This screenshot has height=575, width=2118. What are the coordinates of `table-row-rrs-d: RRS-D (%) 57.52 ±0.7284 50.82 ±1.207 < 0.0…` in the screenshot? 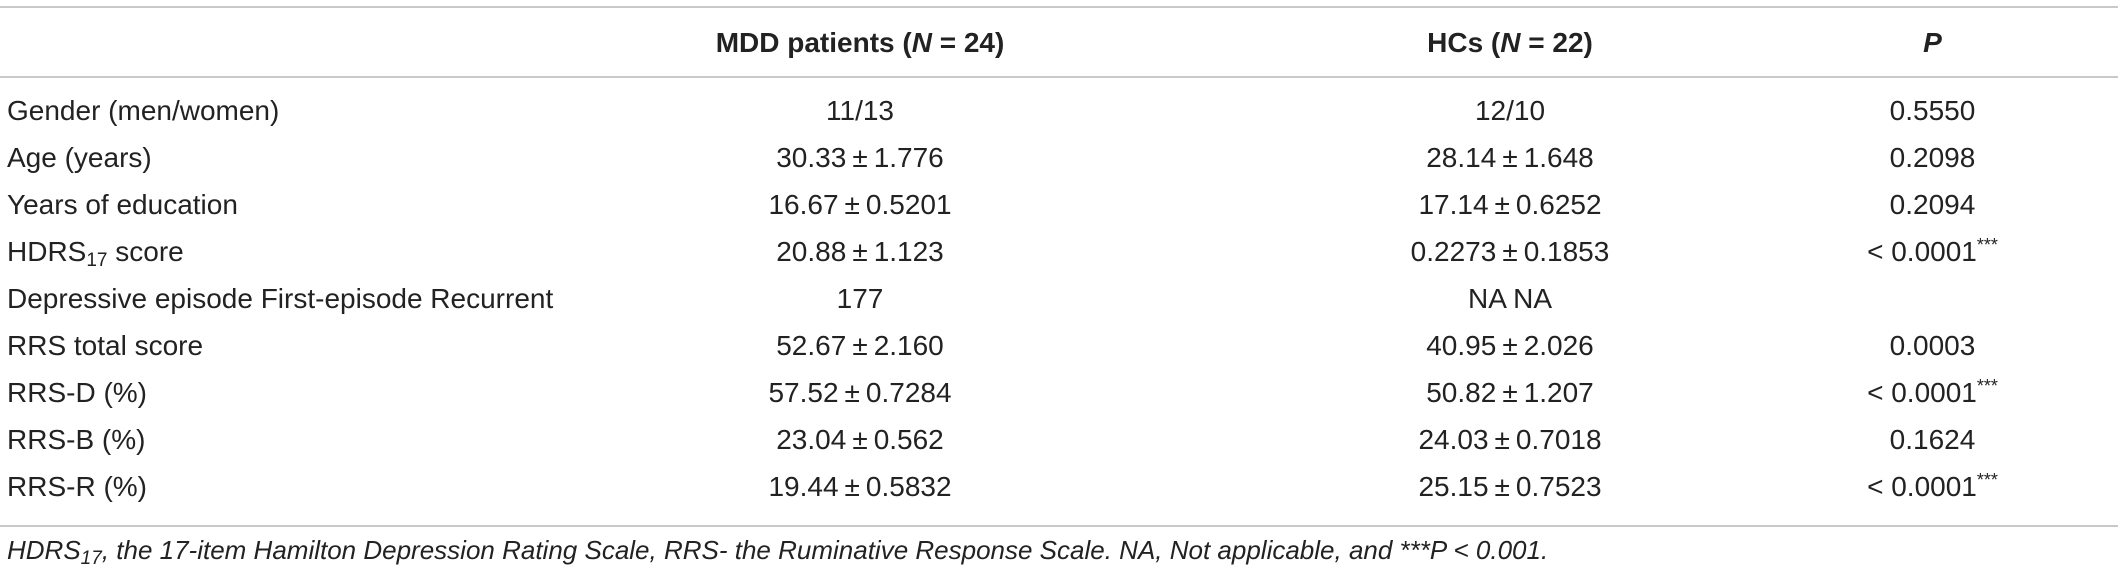 It's located at (1059, 392).